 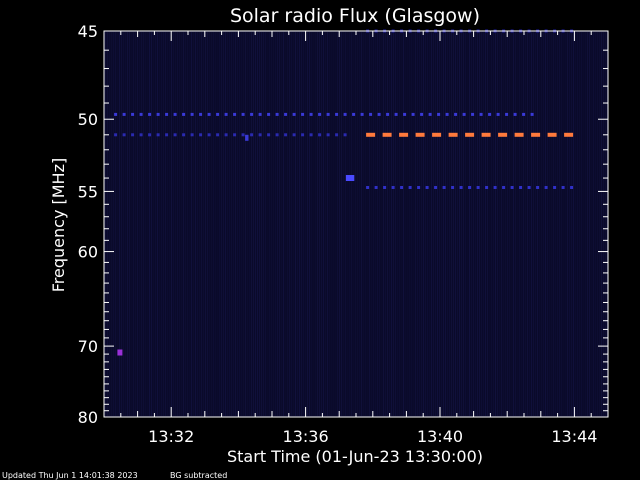 I want to click on x-tick-label: 13:44, so click(x=574, y=436).